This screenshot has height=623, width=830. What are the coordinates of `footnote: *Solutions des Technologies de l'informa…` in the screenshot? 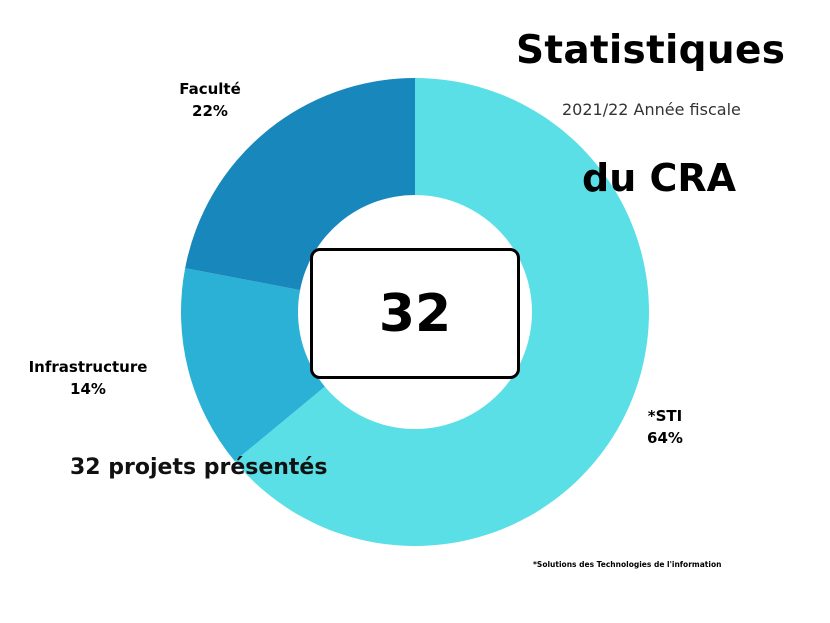 It's located at (627, 564).